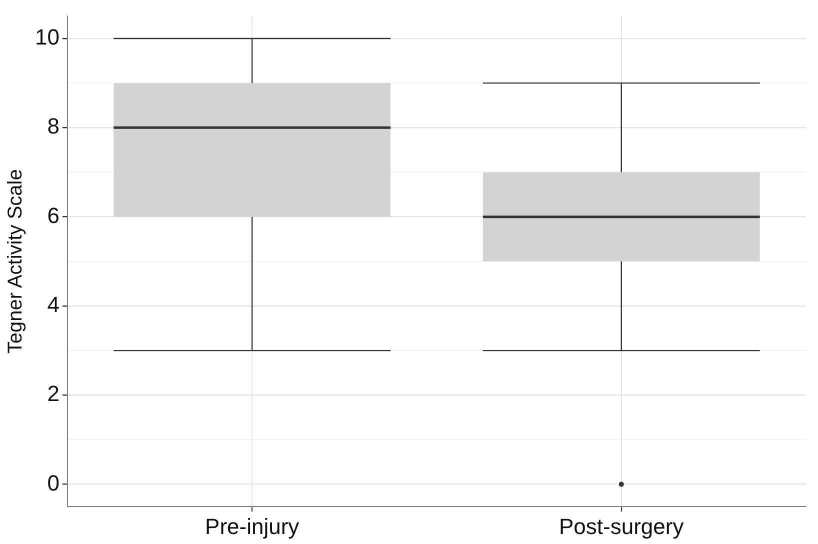  What do you see at coordinates (47, 37) in the screenshot?
I see `y-tick-label: 10` at bounding box center [47, 37].